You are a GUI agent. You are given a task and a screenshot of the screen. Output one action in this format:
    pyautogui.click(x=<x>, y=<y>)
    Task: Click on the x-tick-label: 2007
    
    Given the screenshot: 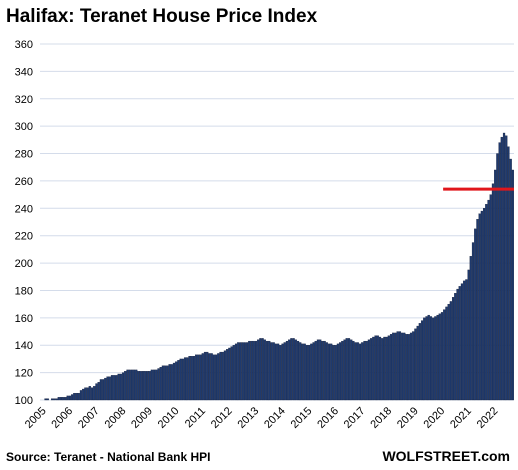 What is the action you would take?
    pyautogui.click(x=89, y=418)
    